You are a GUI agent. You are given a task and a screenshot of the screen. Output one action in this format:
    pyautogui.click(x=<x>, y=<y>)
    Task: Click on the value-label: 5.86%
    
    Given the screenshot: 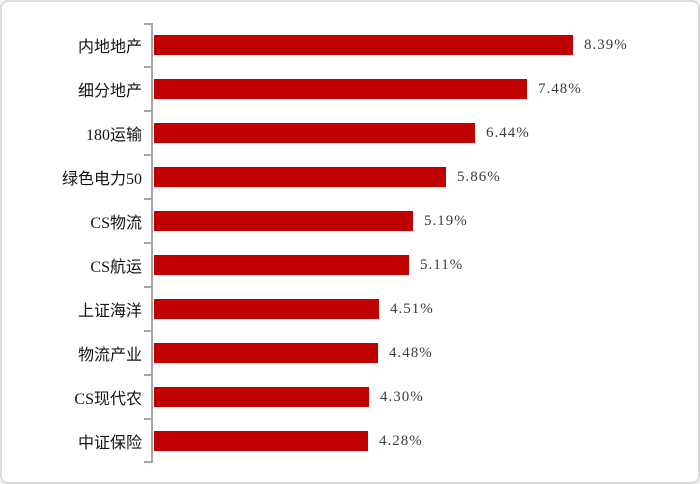 What is the action you would take?
    pyautogui.click(x=479, y=176)
    